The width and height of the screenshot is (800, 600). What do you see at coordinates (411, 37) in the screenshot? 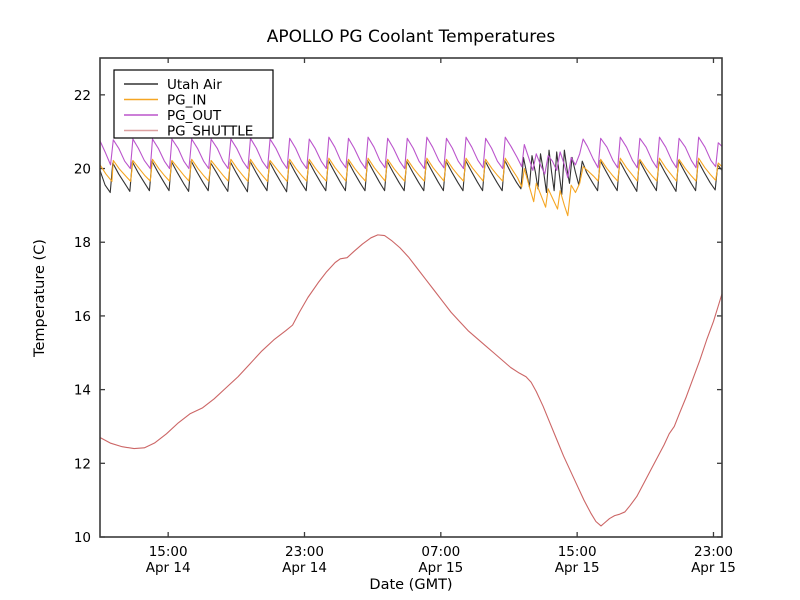
I see `chart-title: APOLLO PG Coolant Temperatures` at bounding box center [411, 37].